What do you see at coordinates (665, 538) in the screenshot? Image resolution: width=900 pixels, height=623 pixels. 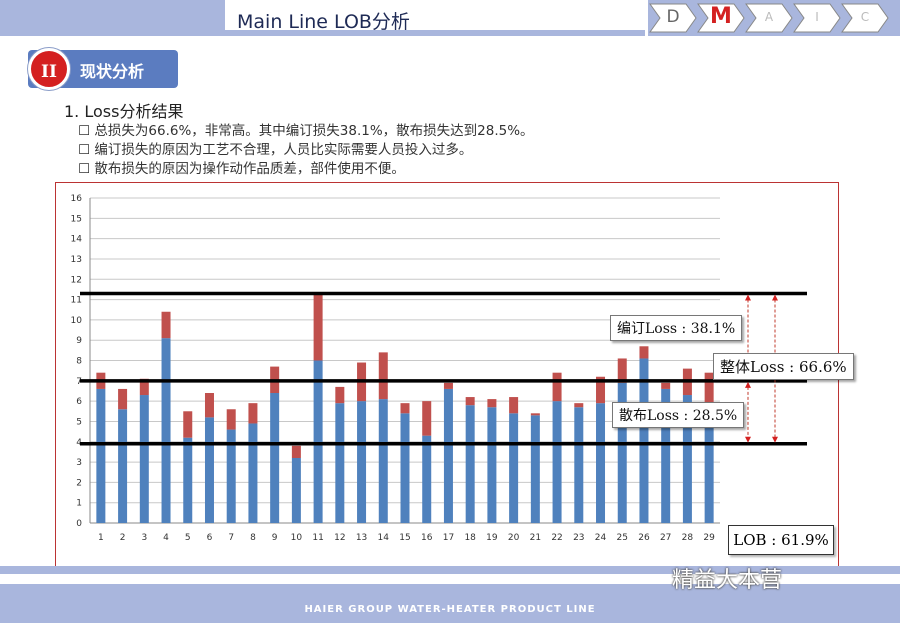 I see `x-tick-label: 27` at bounding box center [665, 538].